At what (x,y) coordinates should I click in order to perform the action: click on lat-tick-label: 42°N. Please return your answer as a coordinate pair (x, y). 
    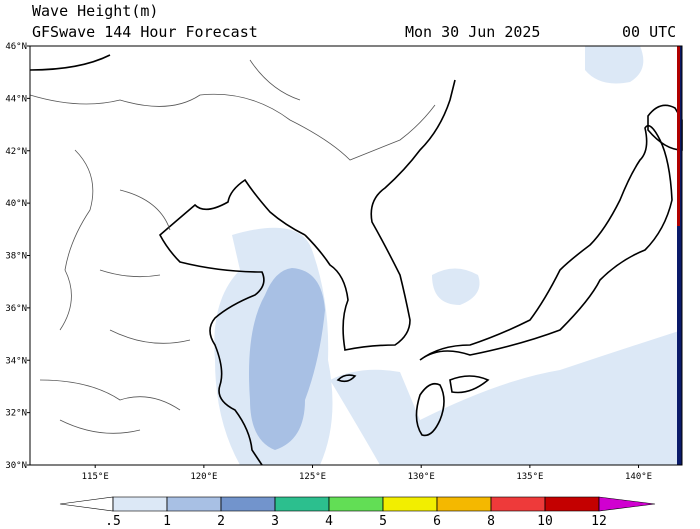
    Looking at the image, I should click on (16, 152).